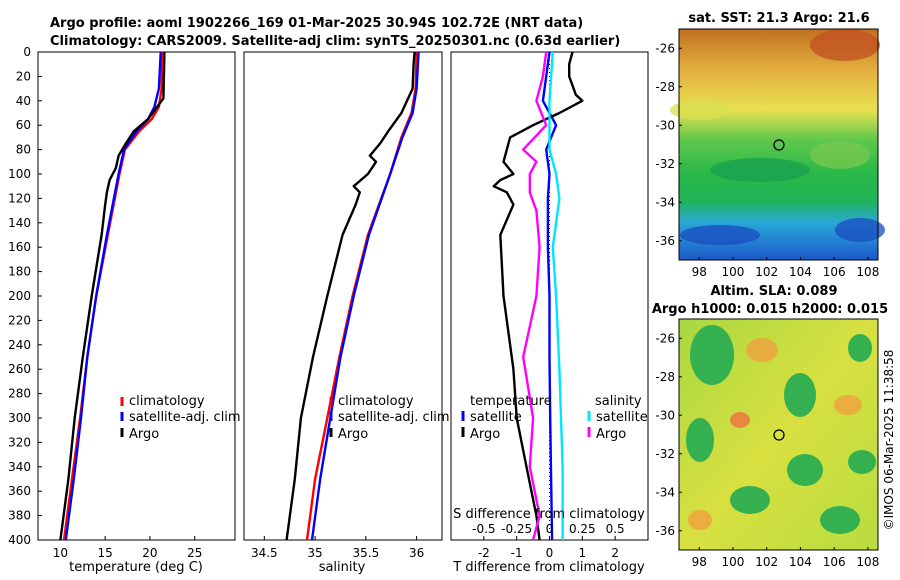  I want to click on depth-tick-label: 120, so click(19, 198).